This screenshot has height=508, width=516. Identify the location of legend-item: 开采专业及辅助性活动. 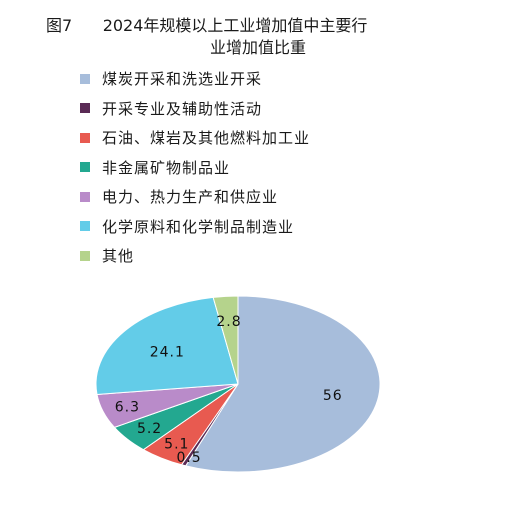
(195, 109).